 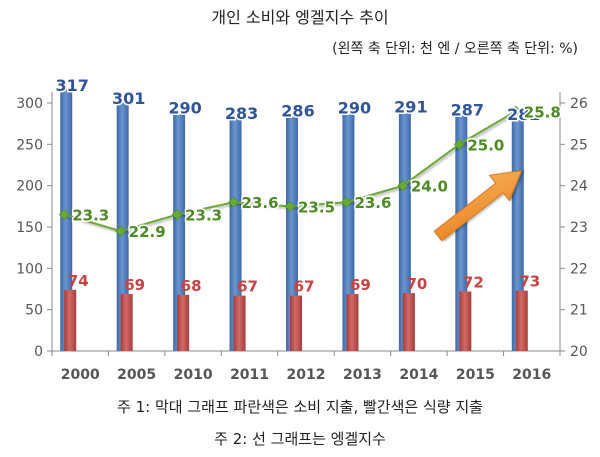 I want to click on bar-value-label-food: 72, so click(x=473, y=282).